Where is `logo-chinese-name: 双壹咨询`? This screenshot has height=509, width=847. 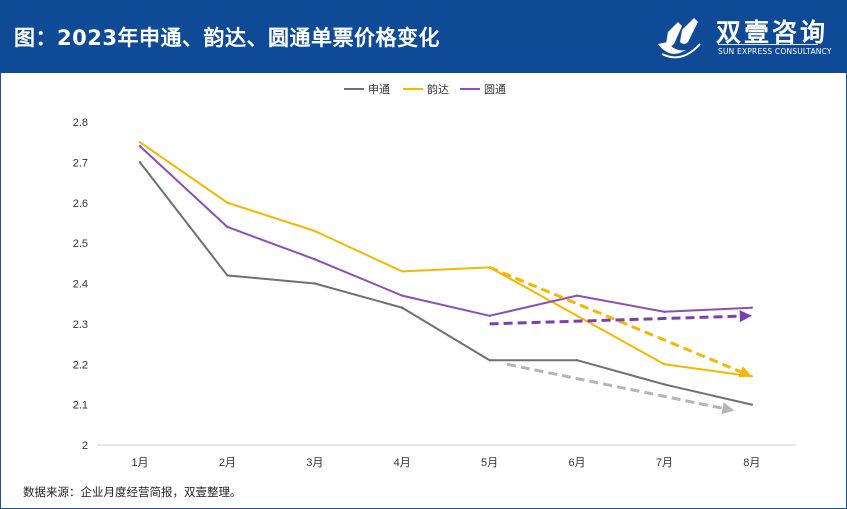 logo-chinese-name: 双壹咨询 is located at coordinates (772, 32).